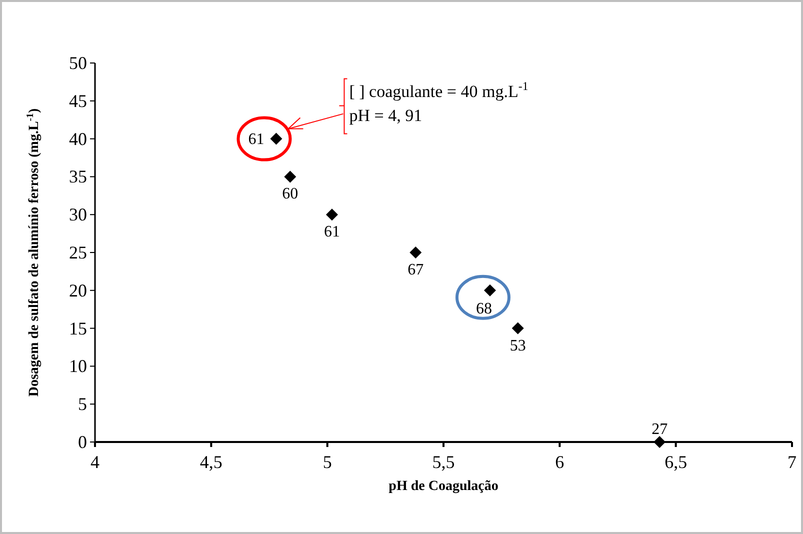 The width and height of the screenshot is (803, 534). Describe the element at coordinates (676, 462) in the screenshot. I see `x-tick-label: 6,5` at that location.